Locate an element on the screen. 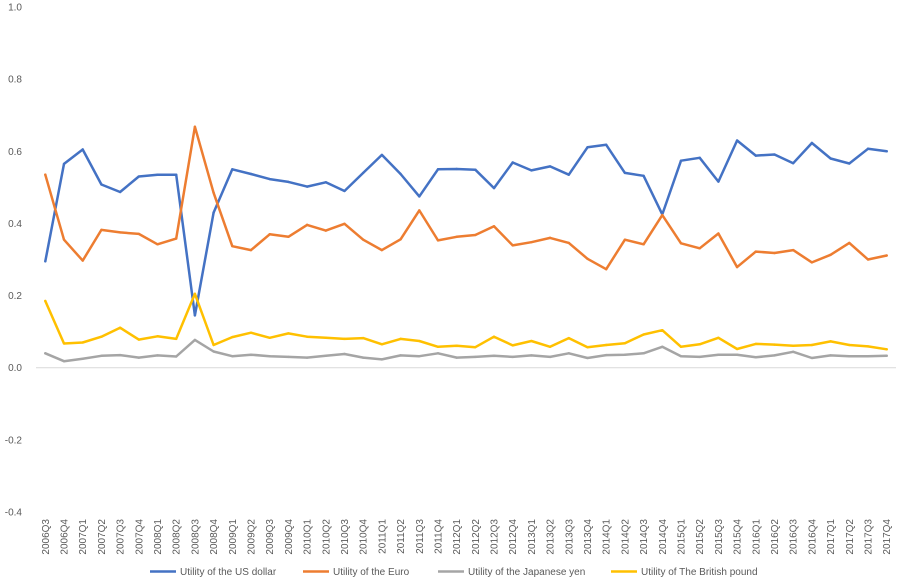  x-tick-label: 2016Q3 is located at coordinates (794, 537).